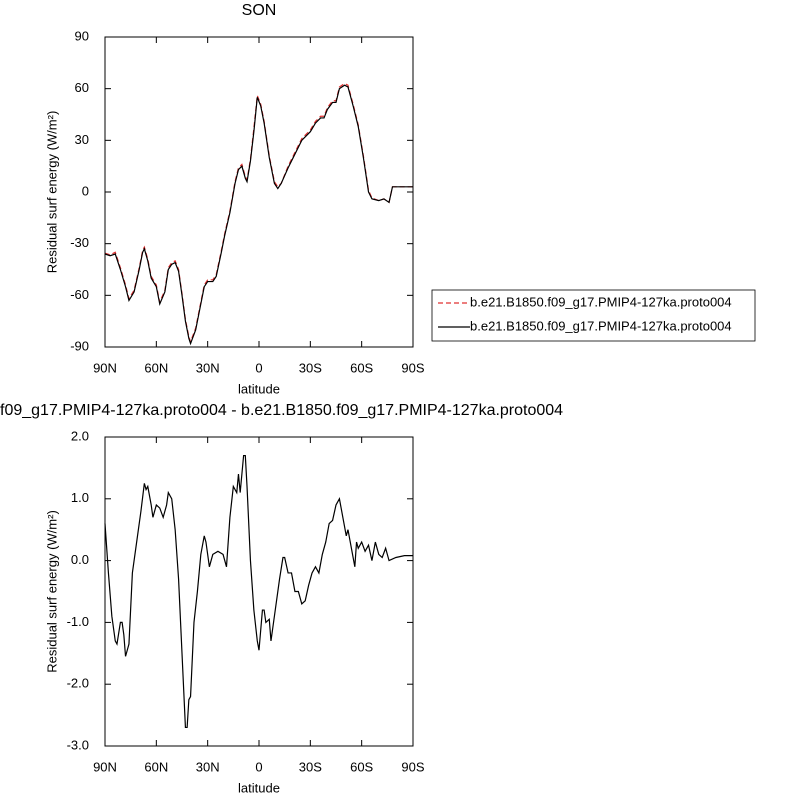 This screenshot has height=800, width=800. Describe the element at coordinates (80, 497) in the screenshot. I see `y-tick-label: 1.0` at that location.